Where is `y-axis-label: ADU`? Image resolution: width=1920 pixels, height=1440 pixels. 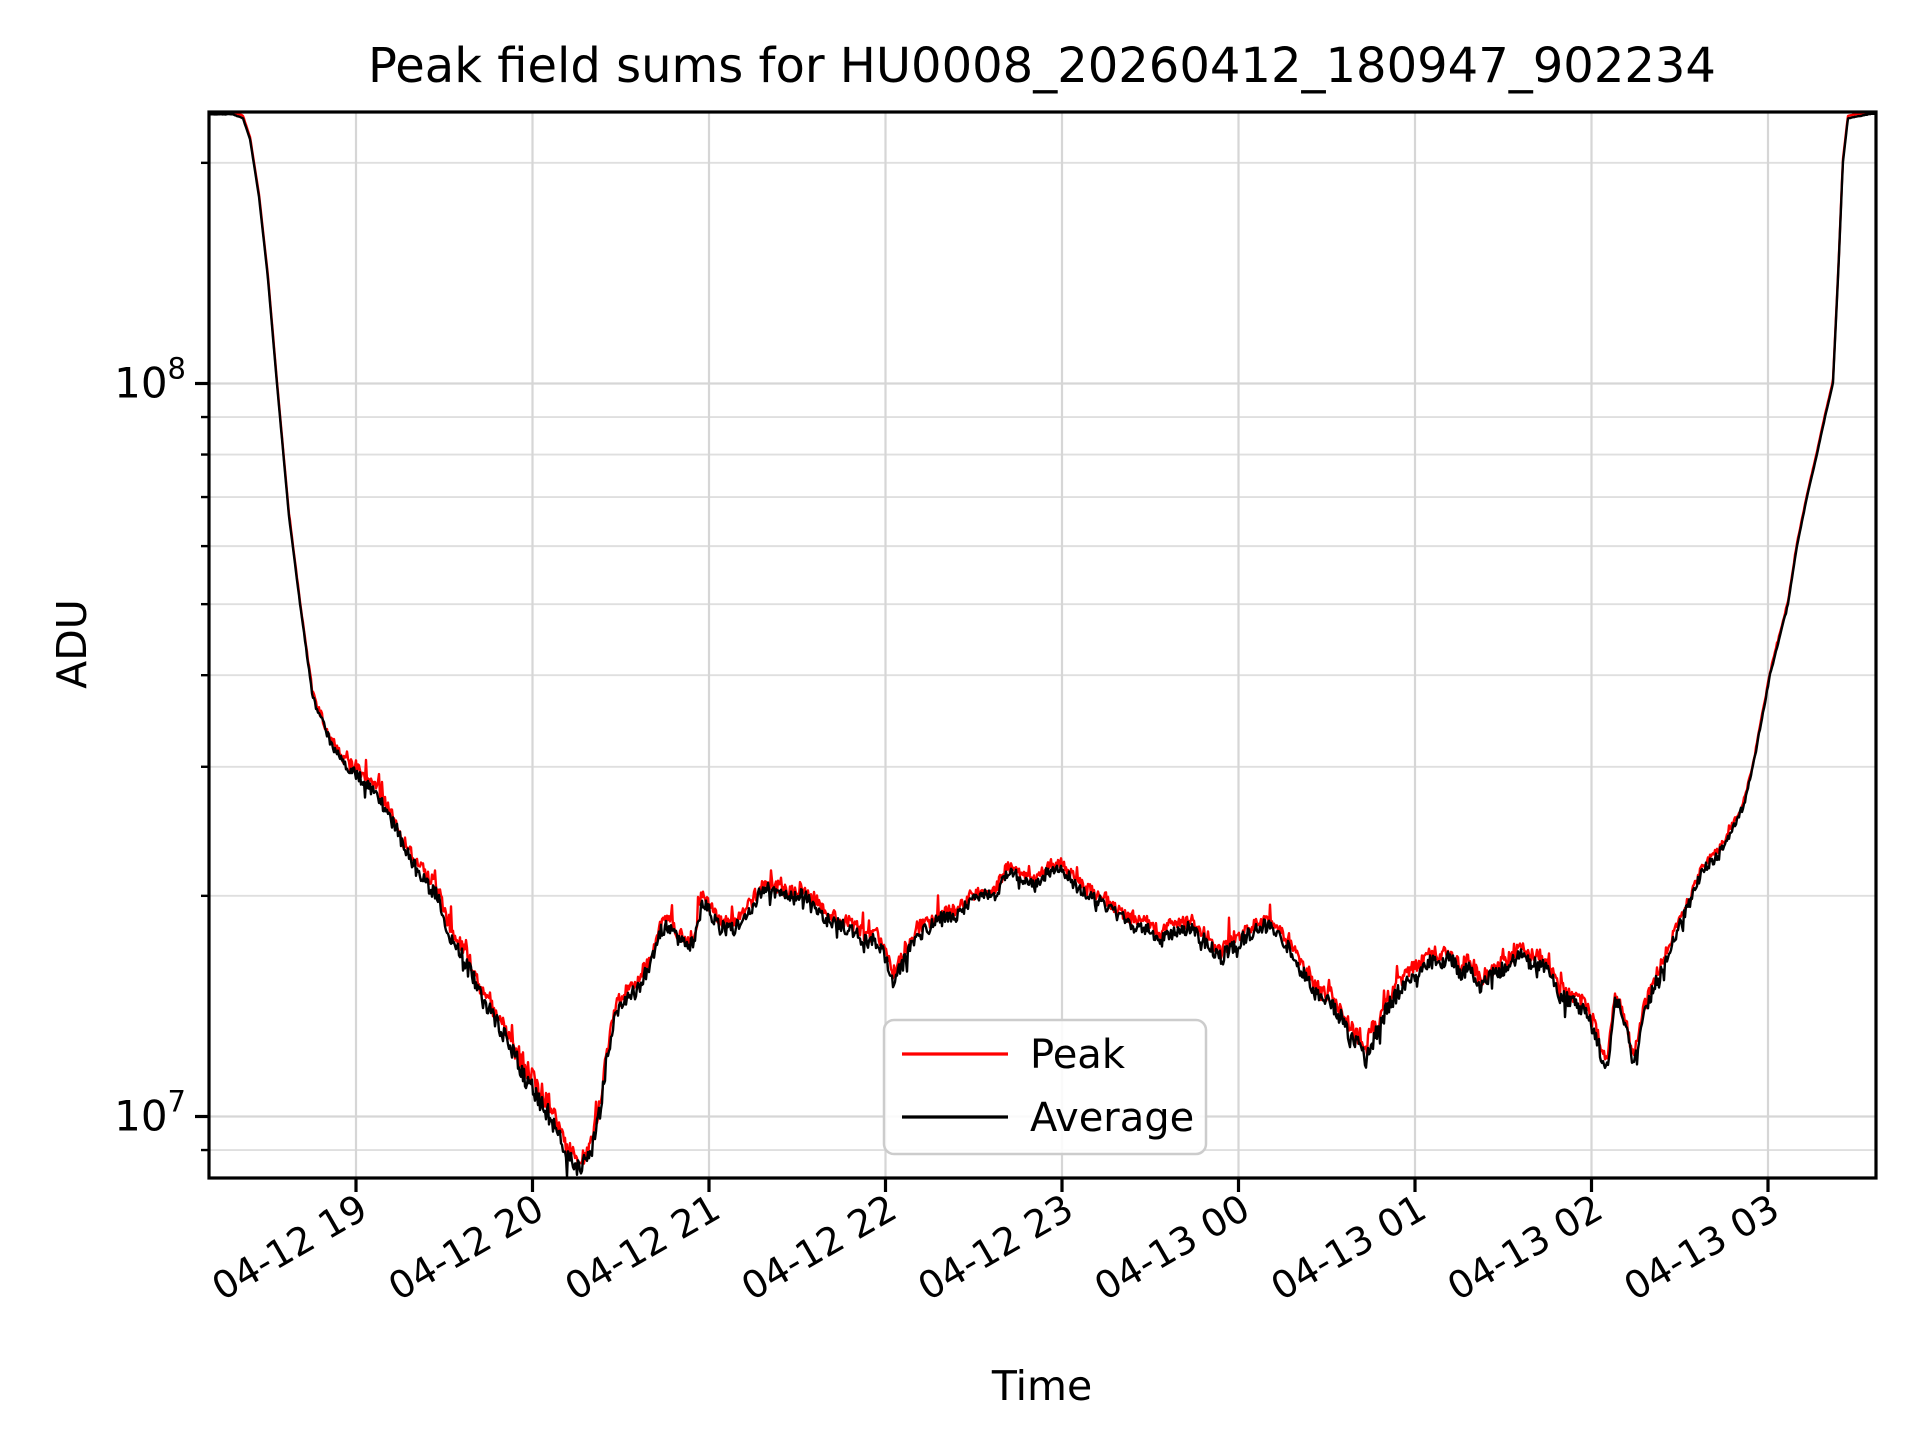
y-axis-label: ADU is located at coordinates (72, 644).